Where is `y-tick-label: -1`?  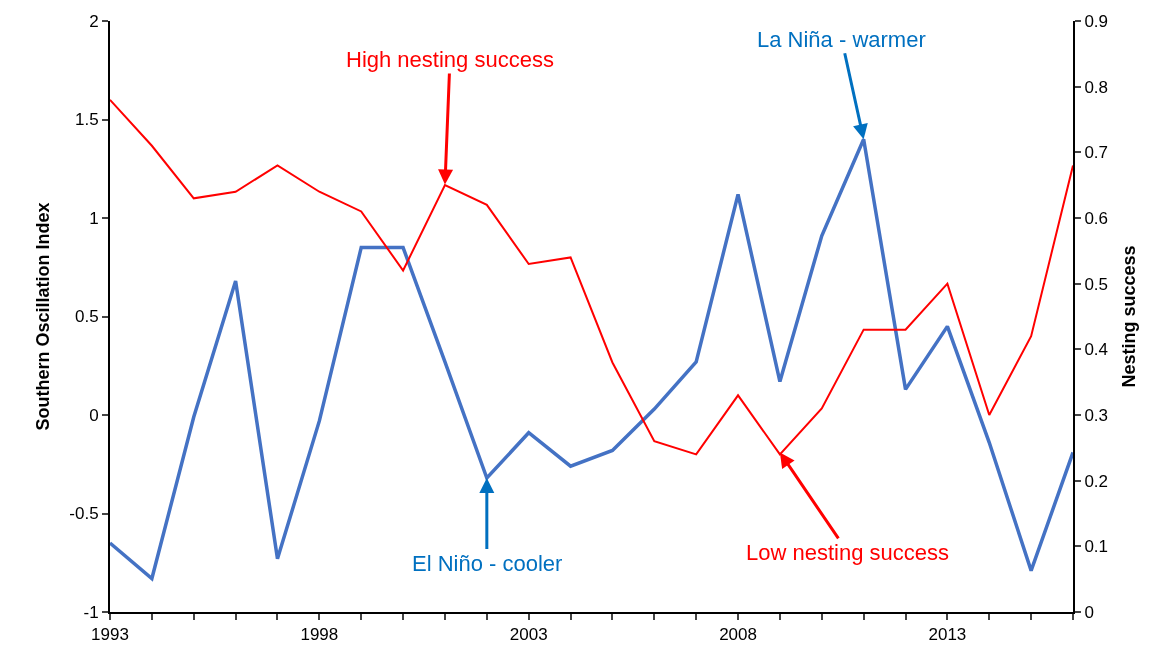 y-tick-label: -1 is located at coordinates (91, 612).